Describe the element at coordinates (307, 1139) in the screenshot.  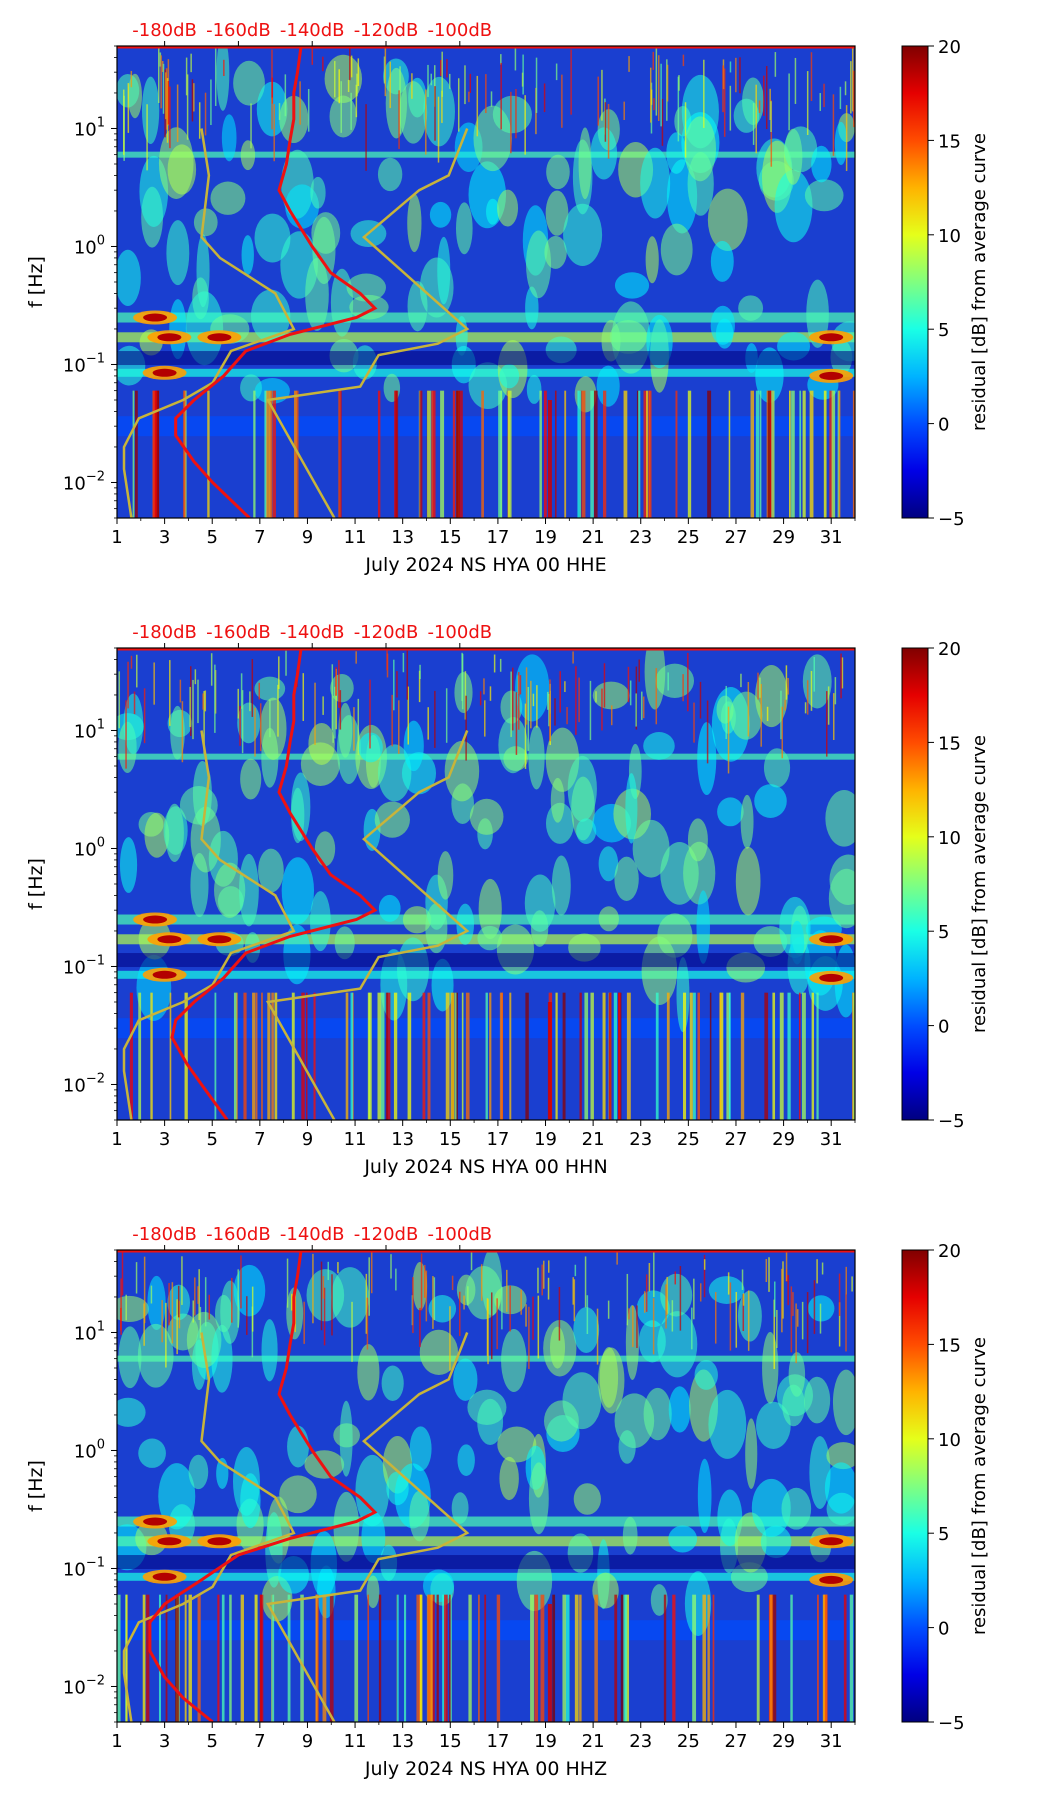
I see `x-tick-label: 9` at that location.